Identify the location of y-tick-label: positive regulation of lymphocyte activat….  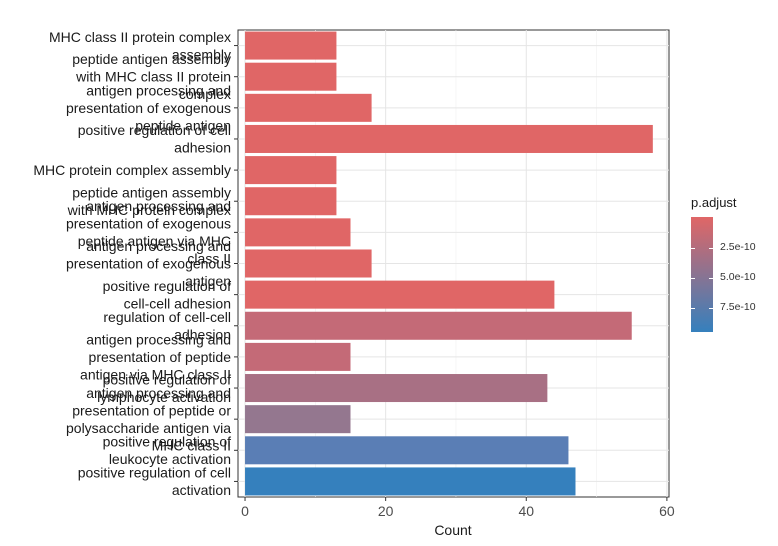
(164, 388).